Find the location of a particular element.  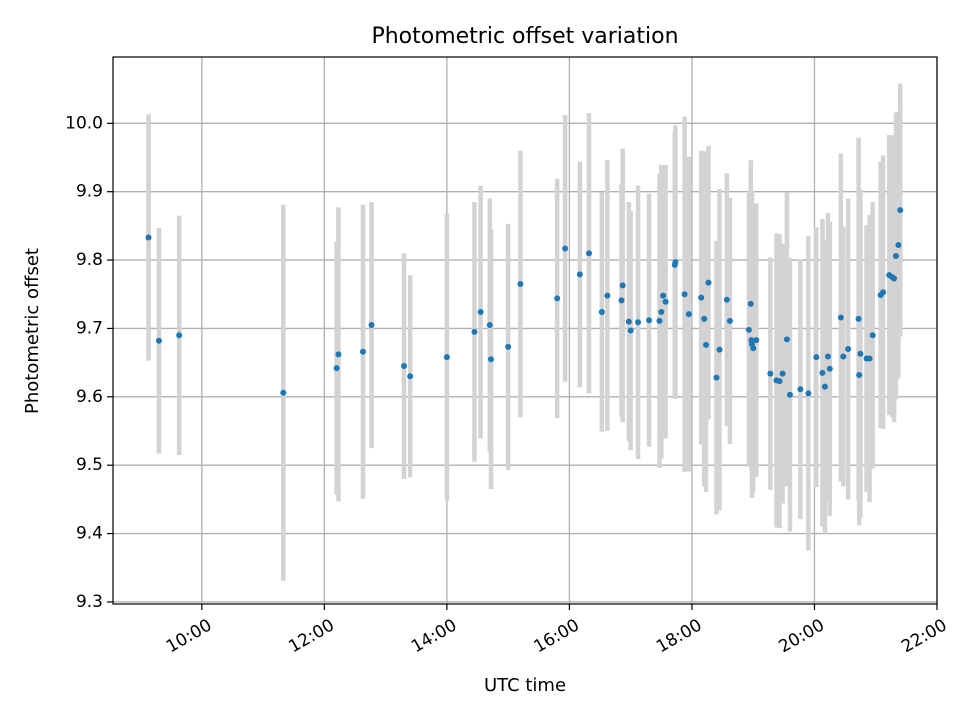

y-tick-label: 10.0 is located at coordinates (84, 123).